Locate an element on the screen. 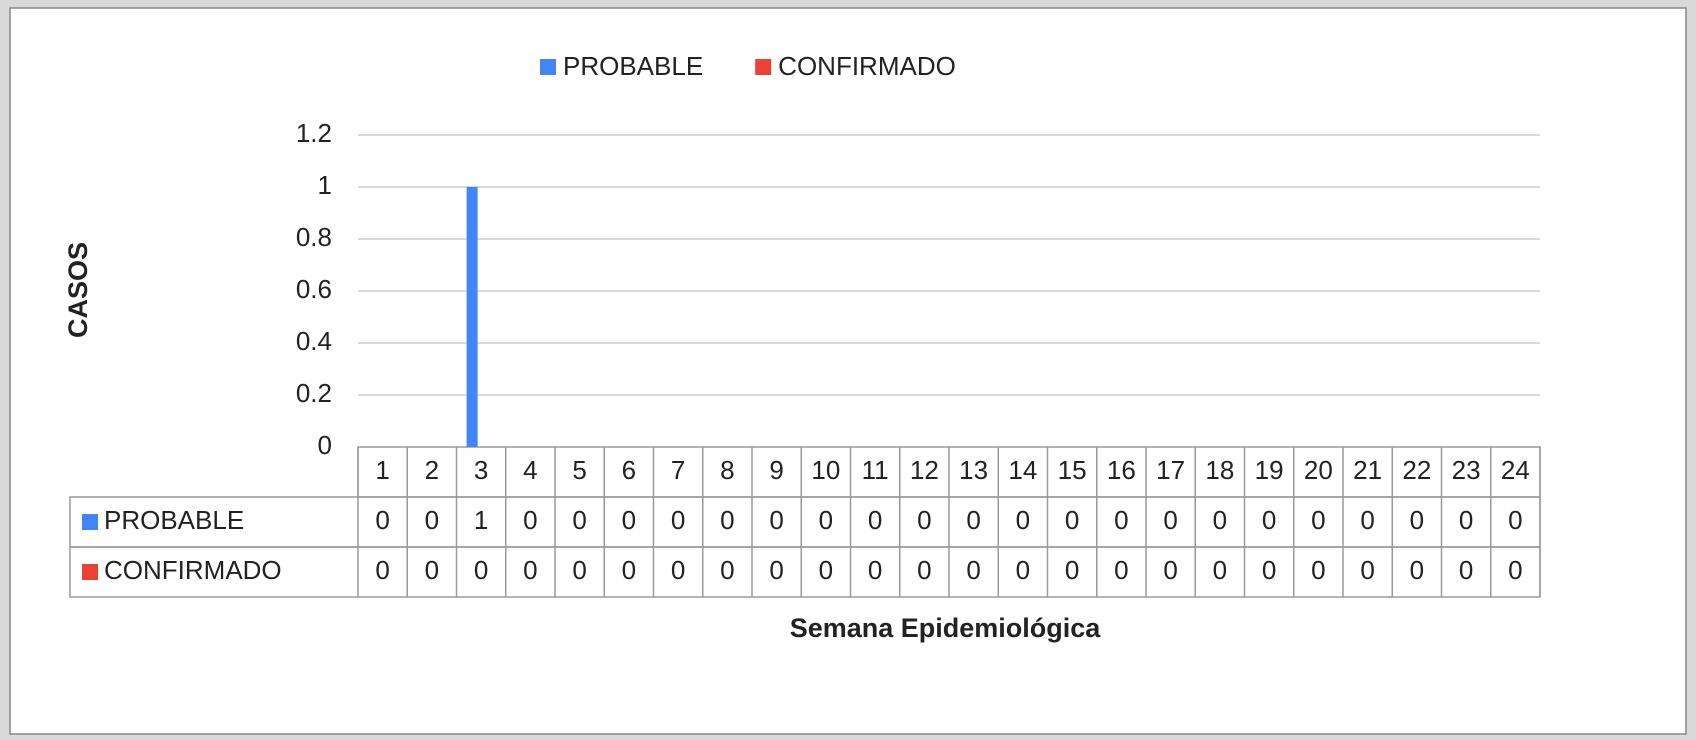  x-tick-label: 21 is located at coordinates (1367, 470).